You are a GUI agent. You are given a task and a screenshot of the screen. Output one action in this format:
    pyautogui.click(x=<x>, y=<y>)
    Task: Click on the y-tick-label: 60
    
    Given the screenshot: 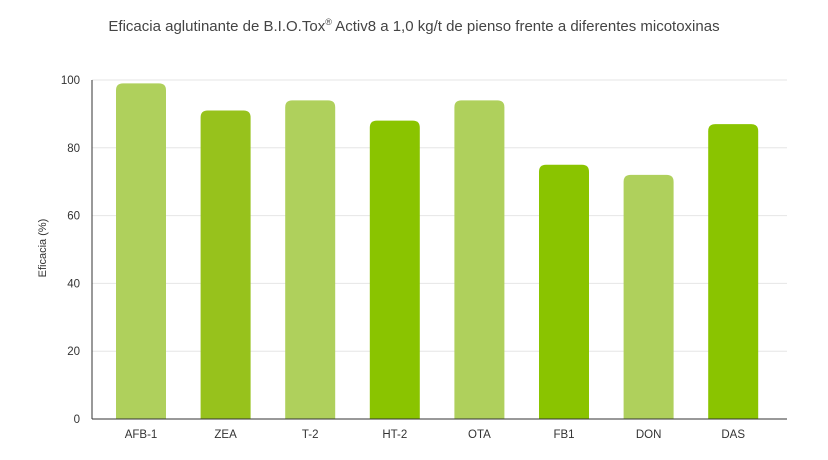 What is the action you would take?
    pyautogui.click(x=73, y=217)
    